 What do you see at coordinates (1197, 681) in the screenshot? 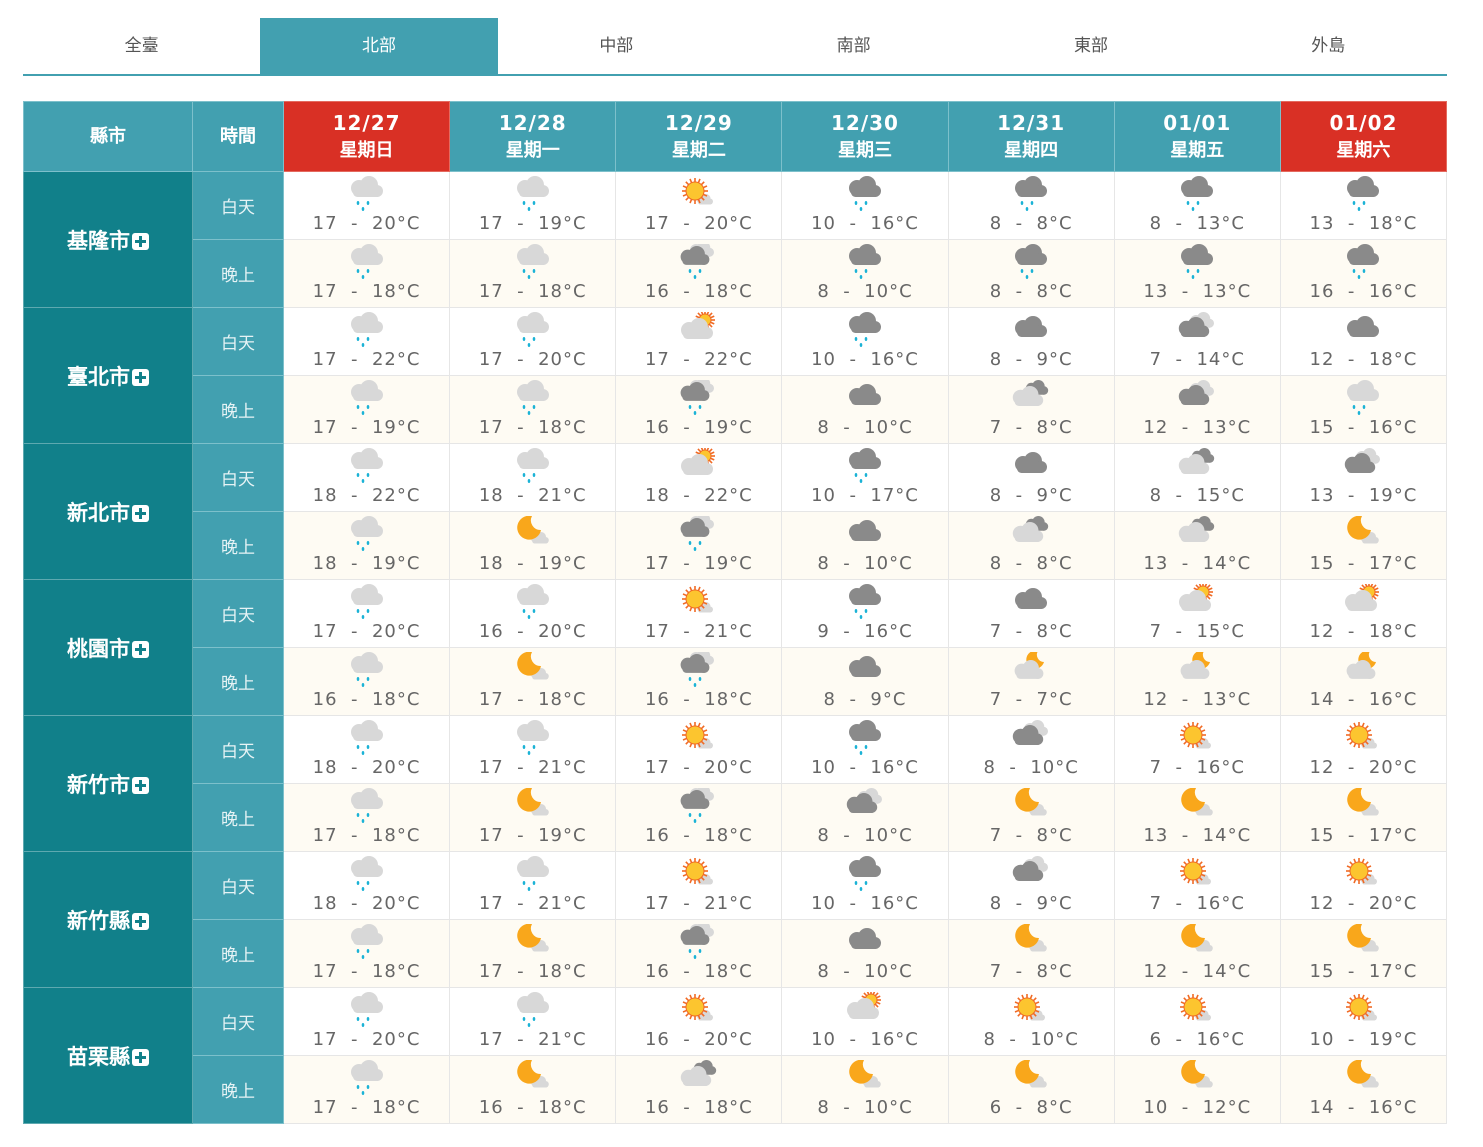
I see `forecast-cell: 12 - 13°C` at bounding box center [1197, 681].